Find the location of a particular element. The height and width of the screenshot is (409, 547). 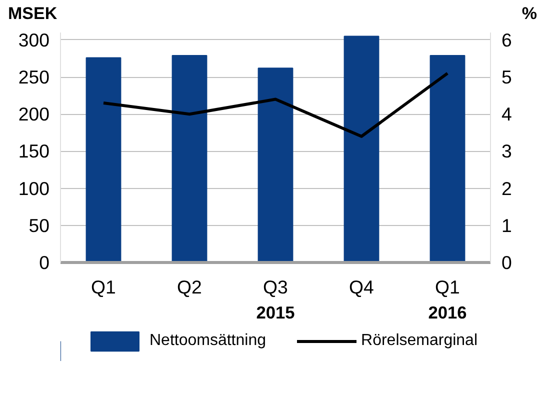

text: 2015 is located at coordinates (276, 312).